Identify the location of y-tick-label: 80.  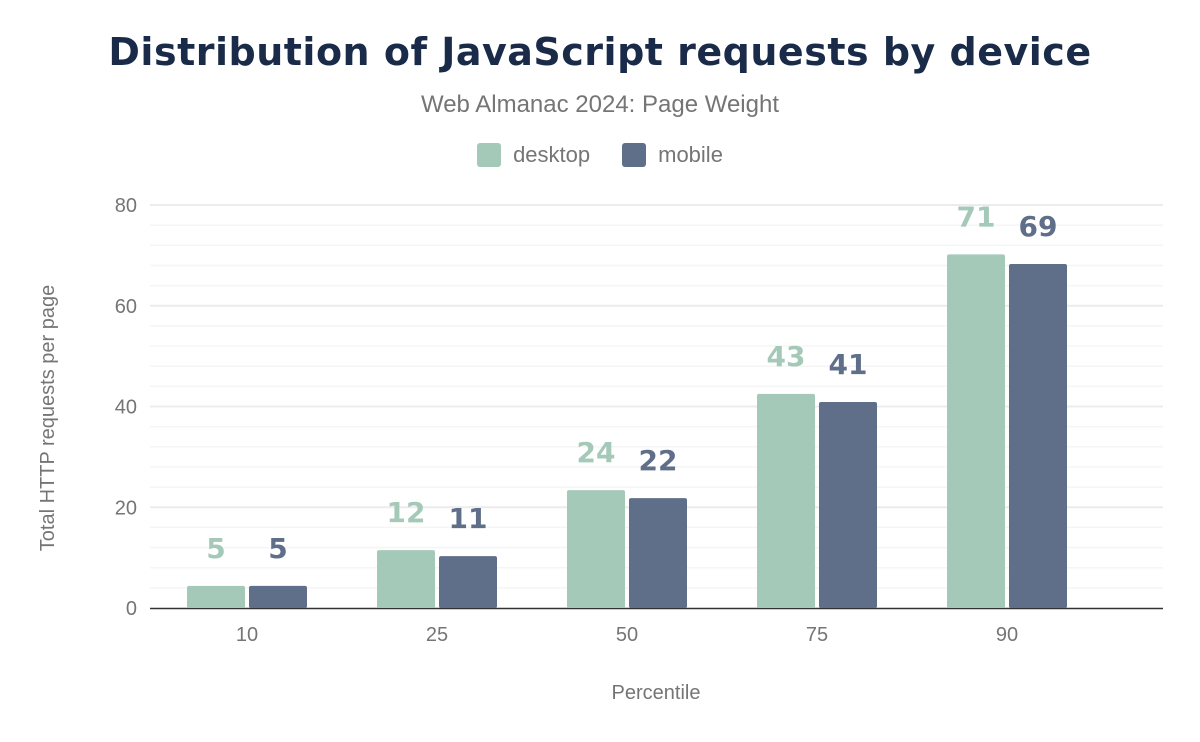
(126, 206).